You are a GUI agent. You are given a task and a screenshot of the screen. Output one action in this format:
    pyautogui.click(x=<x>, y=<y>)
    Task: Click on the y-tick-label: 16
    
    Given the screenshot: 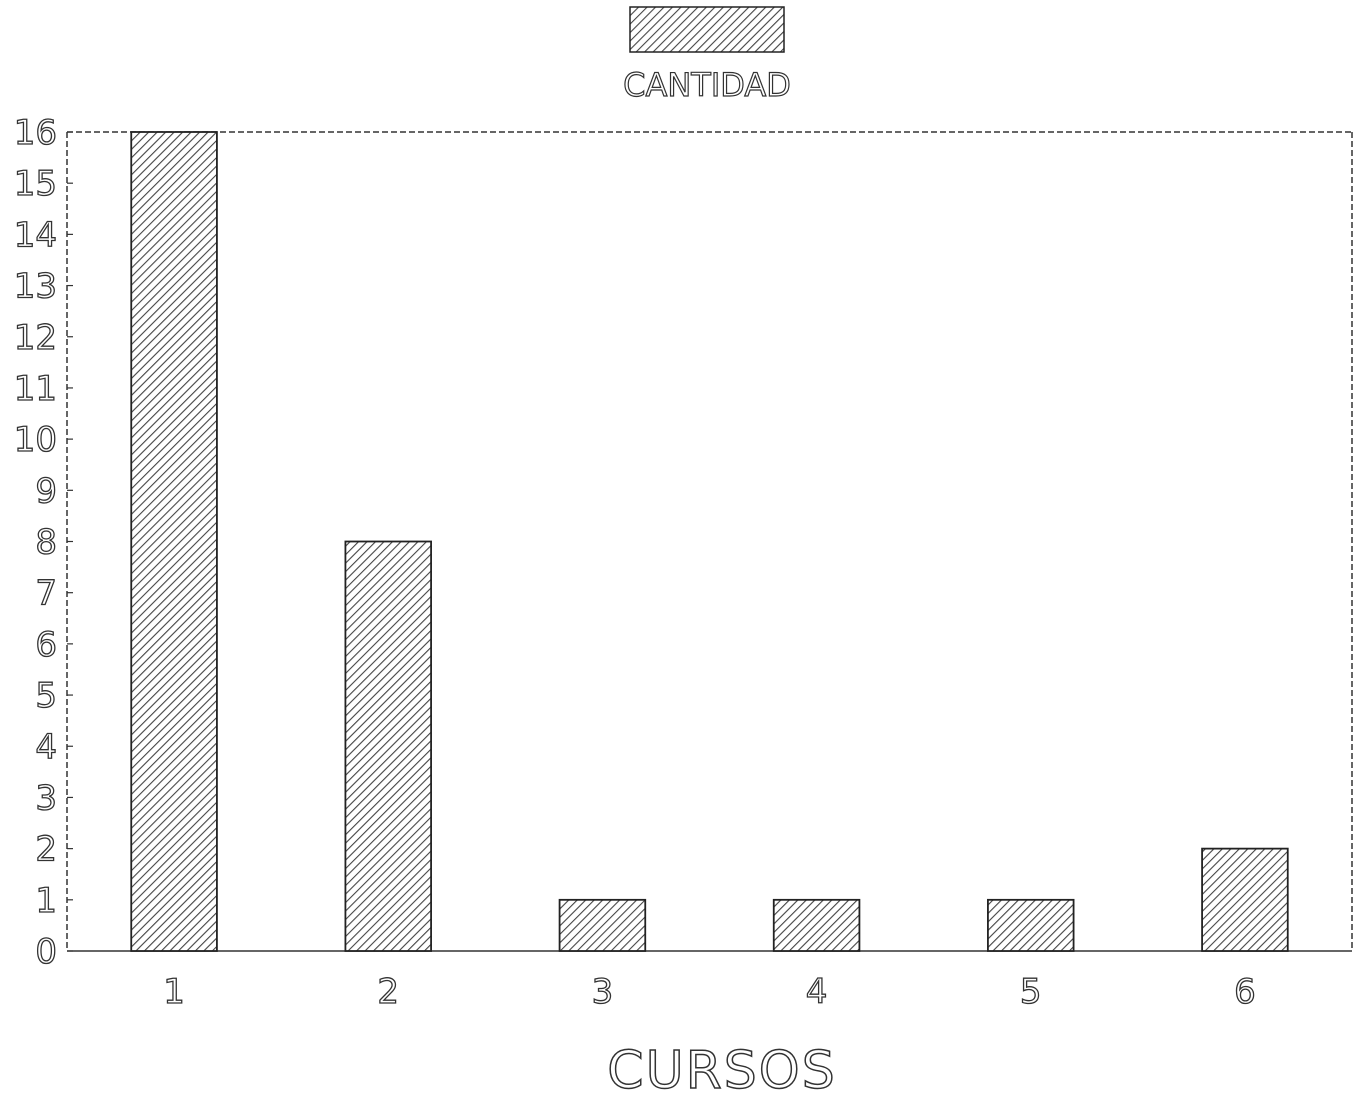 What is the action you would take?
    pyautogui.click(x=35, y=133)
    